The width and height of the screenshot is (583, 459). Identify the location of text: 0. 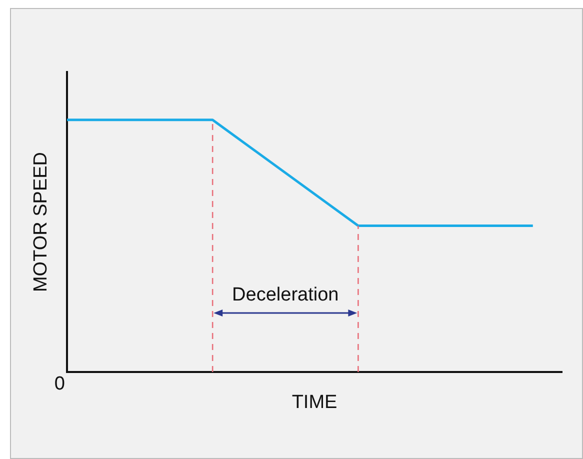
(59, 384).